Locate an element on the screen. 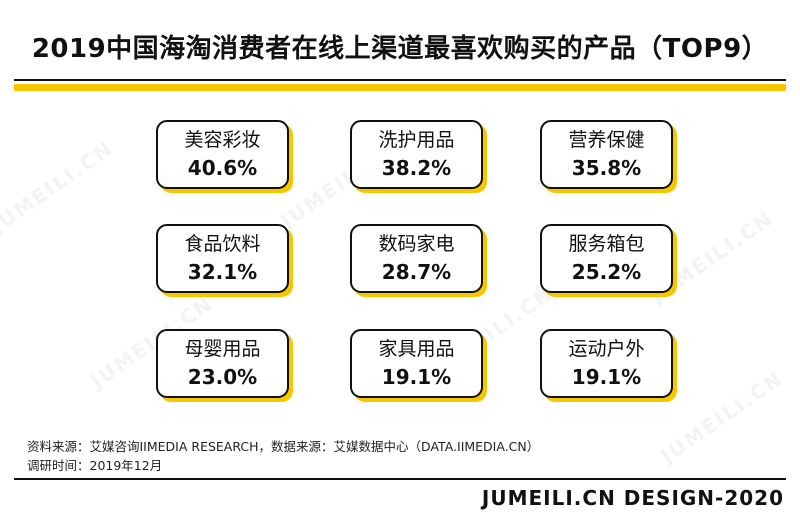 The image size is (800, 525). title-rule is located at coordinates (400, 80).